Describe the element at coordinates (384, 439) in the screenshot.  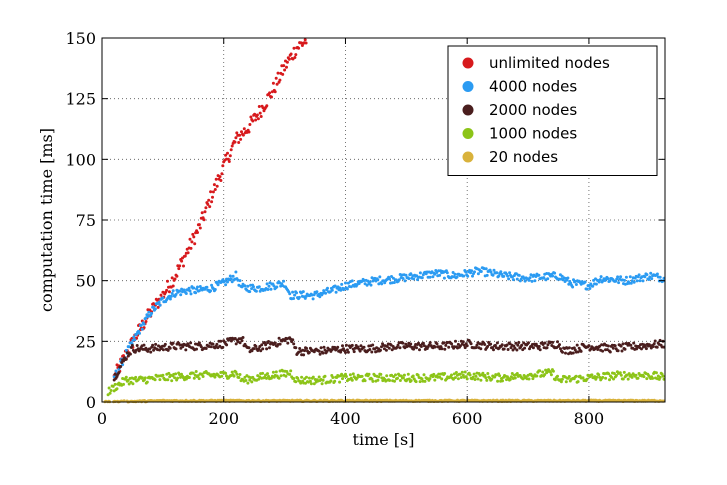
I see `x-axis-label: time [s]` at that location.